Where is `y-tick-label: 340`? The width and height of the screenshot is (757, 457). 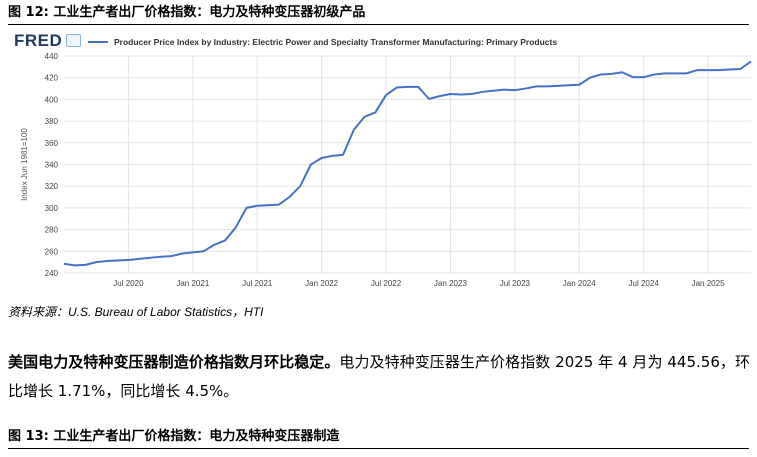
y-tick-label: 340 is located at coordinates (52, 165).